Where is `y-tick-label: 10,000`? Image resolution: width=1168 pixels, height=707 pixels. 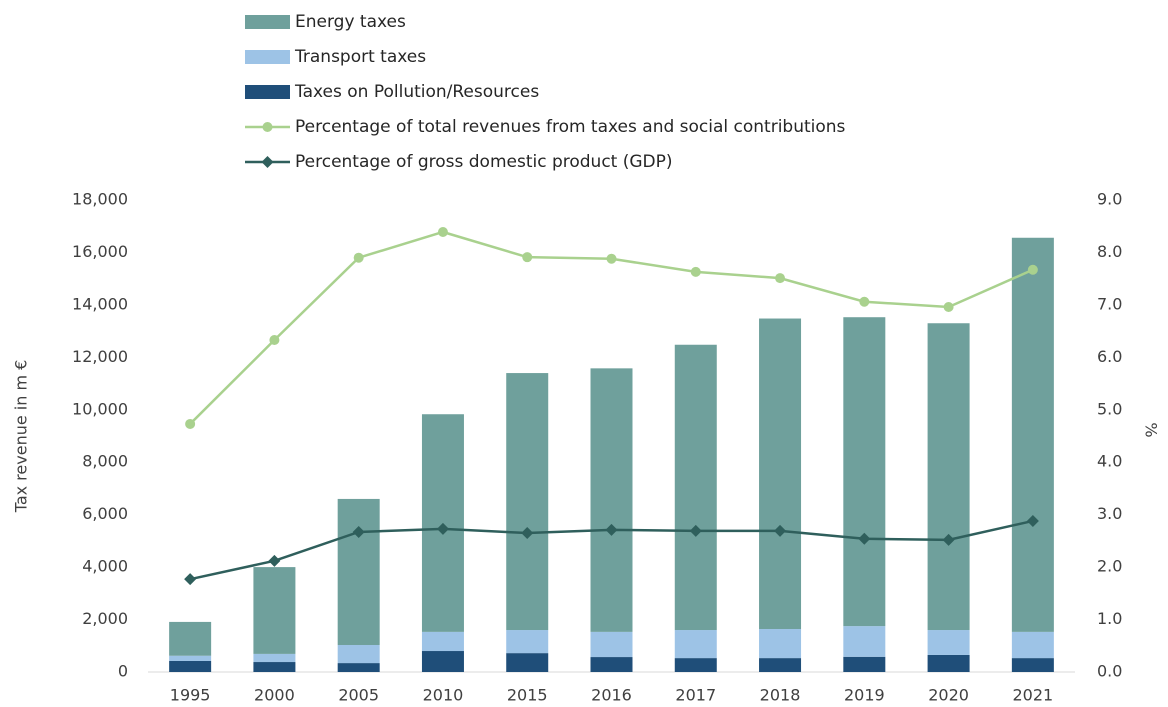
y-tick-label: 10,000 is located at coordinates (100, 408).